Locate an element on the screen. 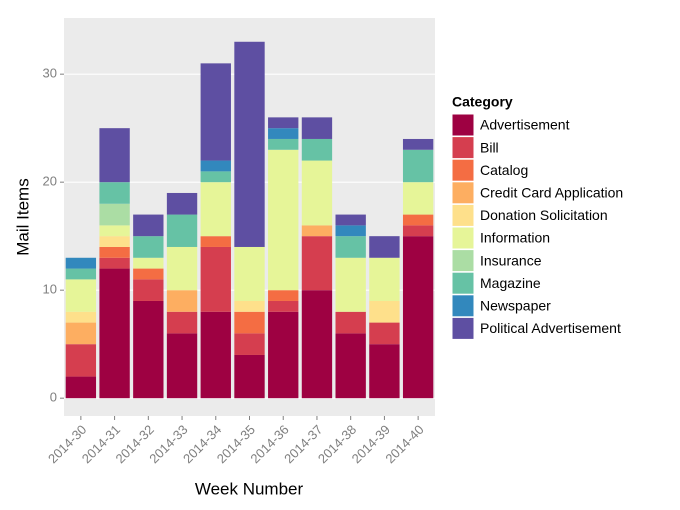 The image size is (680, 510). y-tick-label: 30 is located at coordinates (50, 73).